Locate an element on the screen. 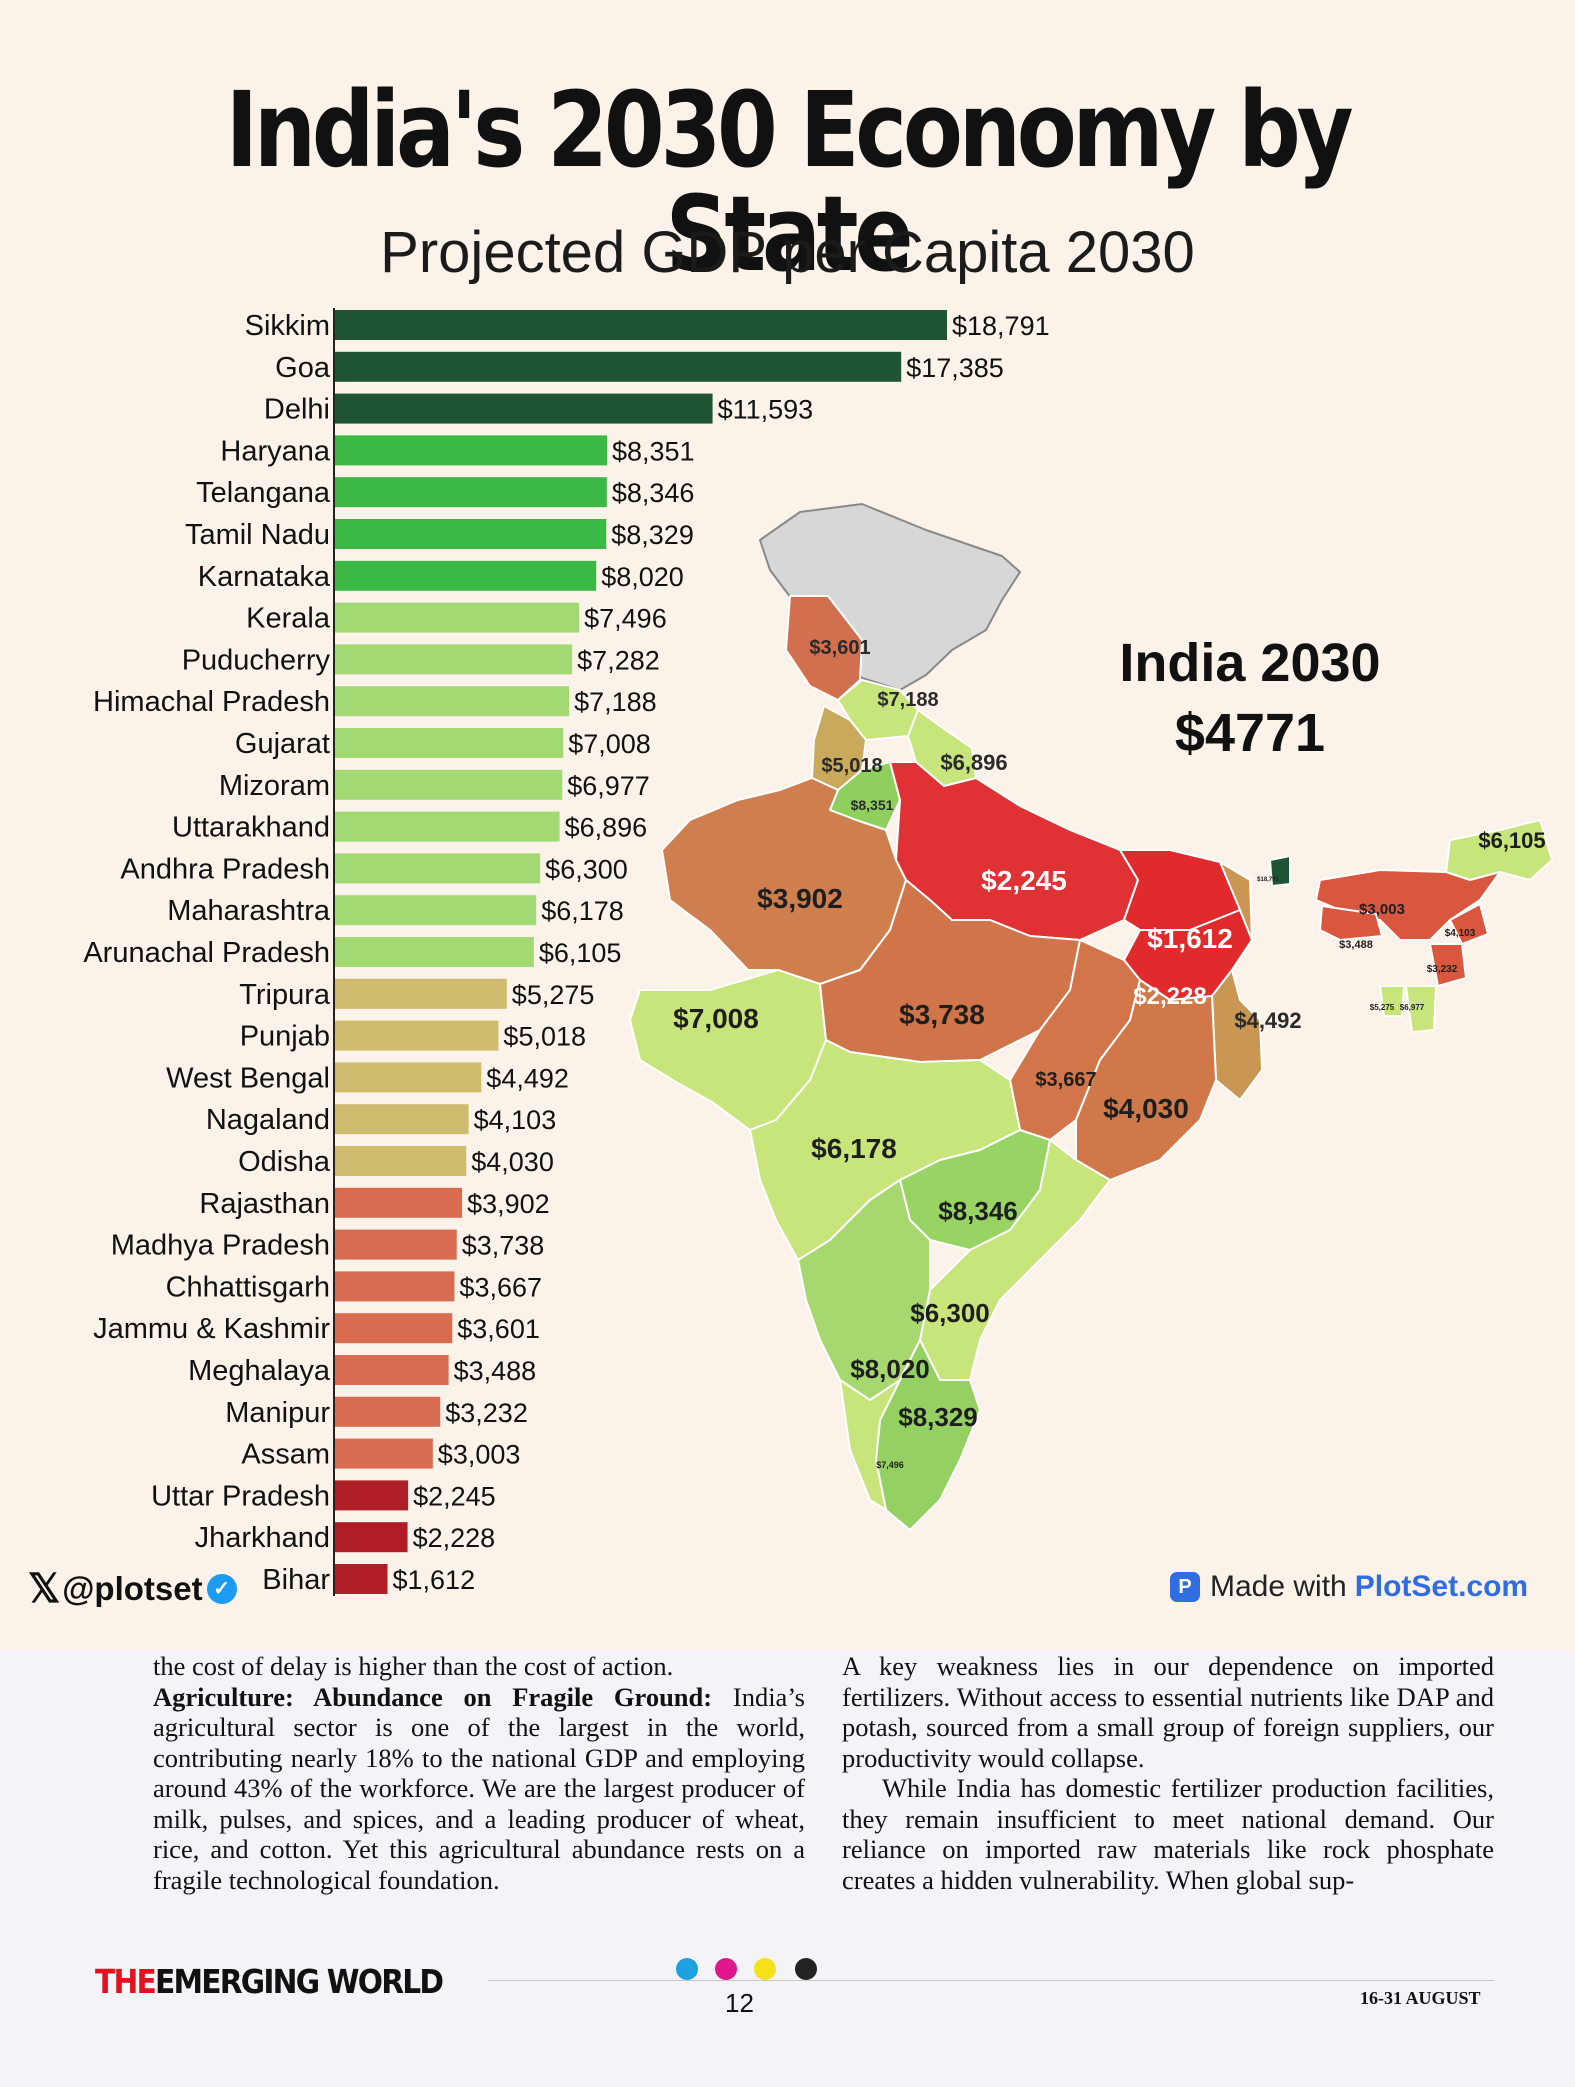 This screenshot has height=2087, width=1575. map-label-tripura: $5,275 is located at coordinates (1382, 1007).